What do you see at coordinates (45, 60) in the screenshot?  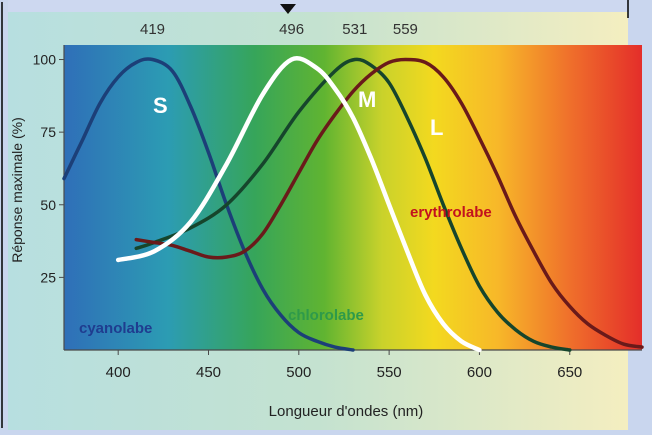 I see `y-tick-label: 100` at bounding box center [45, 60].